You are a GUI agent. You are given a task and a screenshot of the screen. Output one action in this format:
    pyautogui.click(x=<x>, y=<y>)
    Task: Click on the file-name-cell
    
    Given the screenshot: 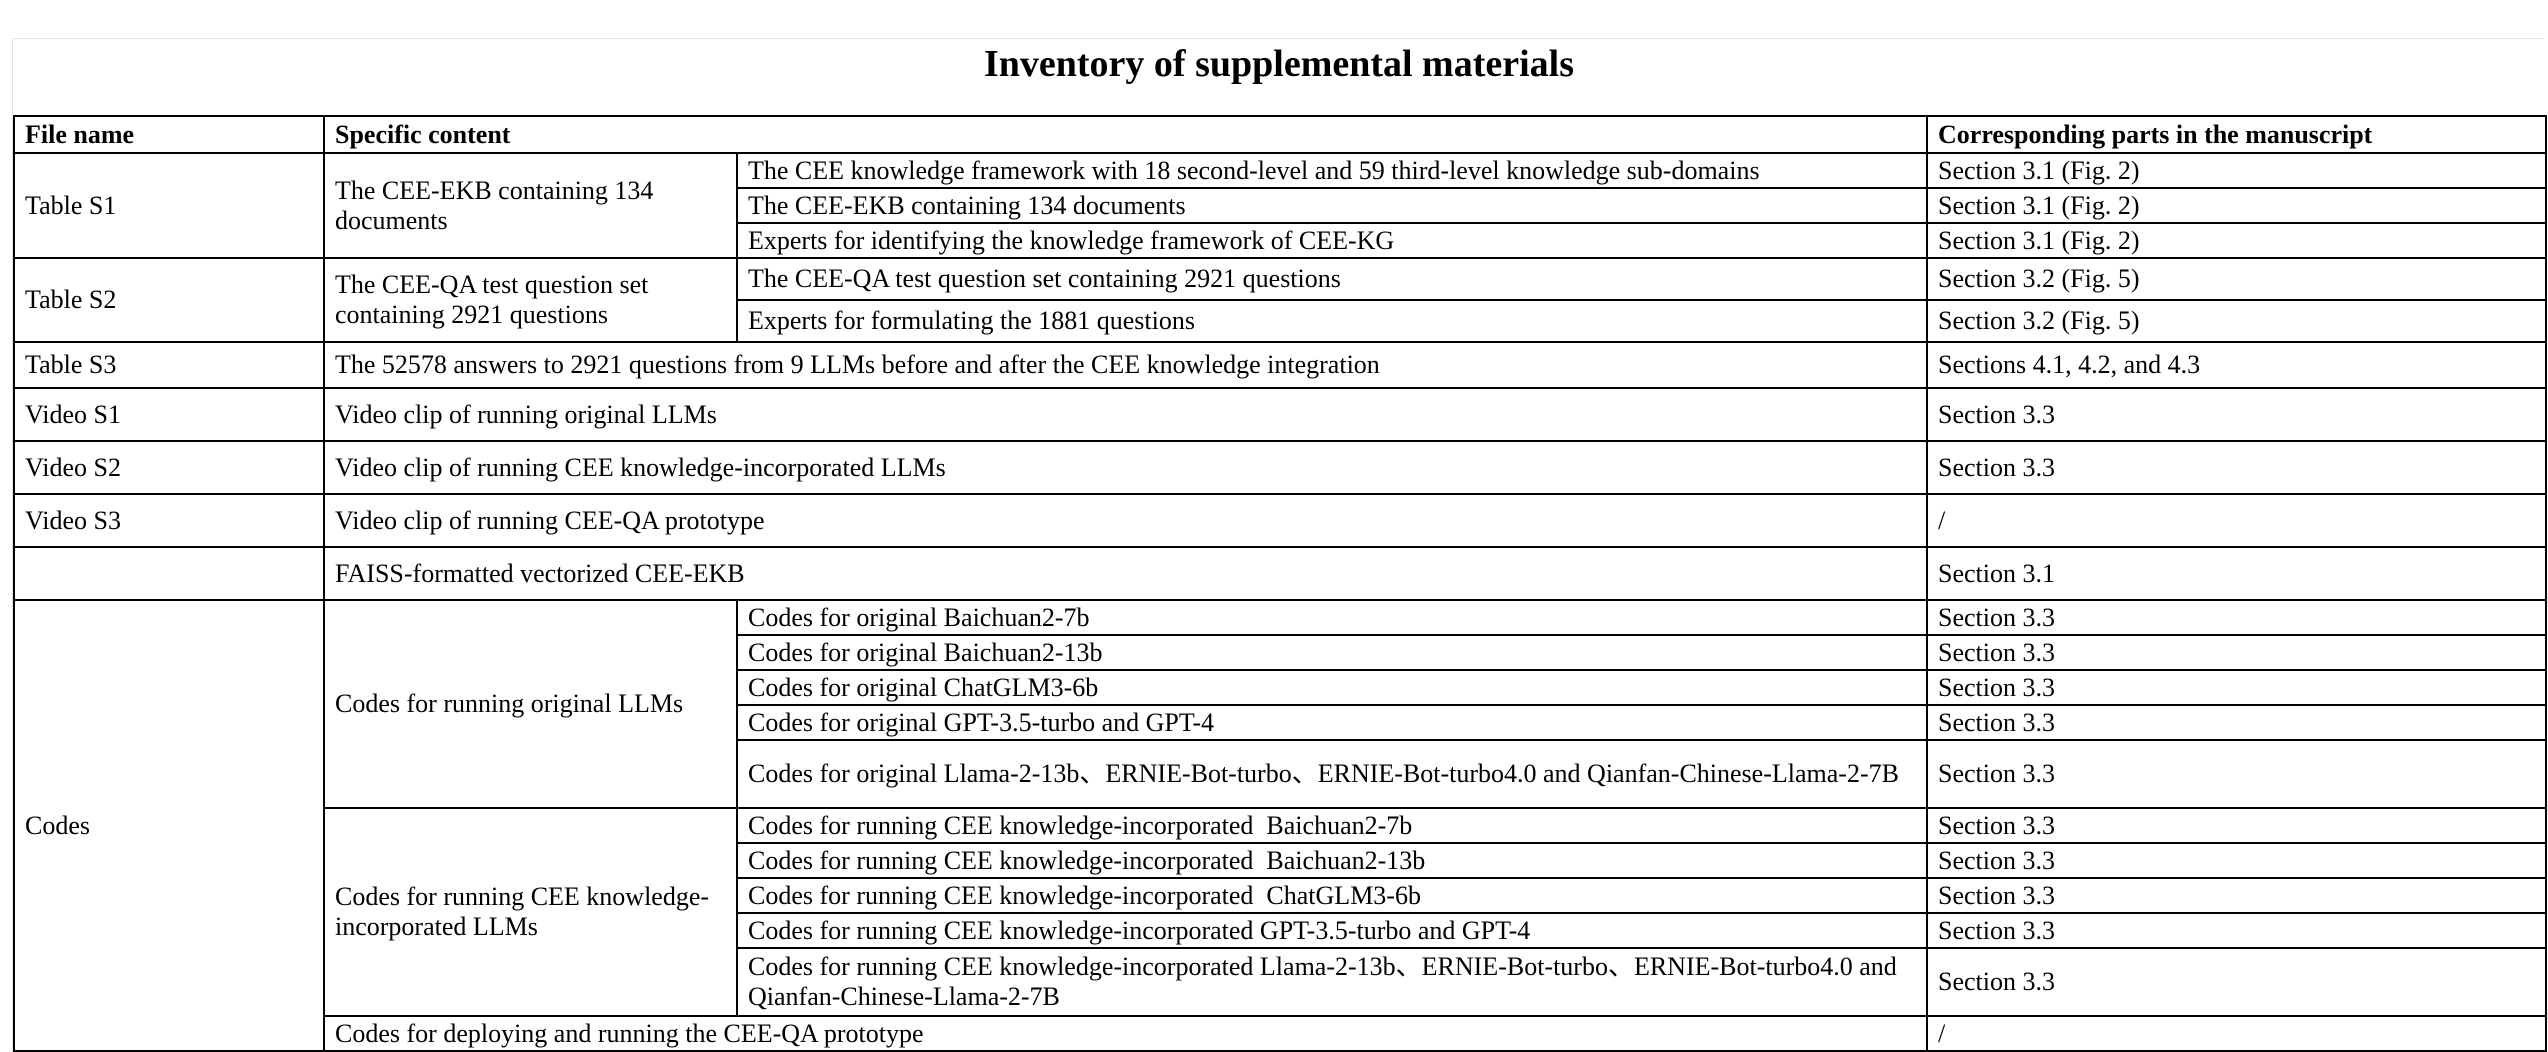 What is the action you would take?
    pyautogui.click(x=169, y=573)
    